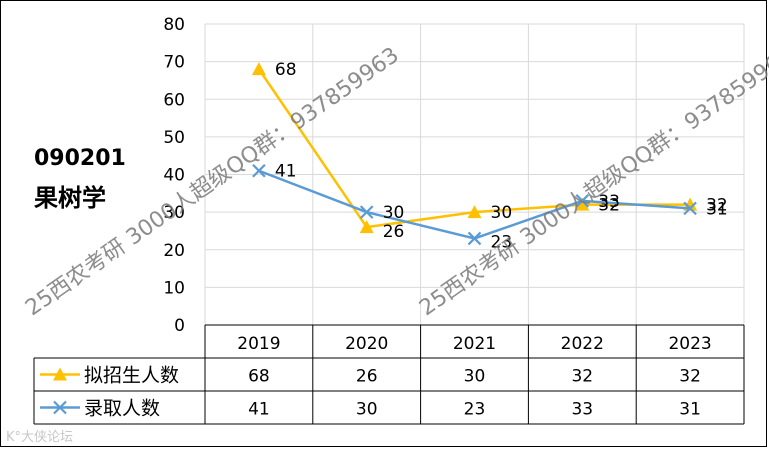 This screenshot has height=449, width=769. Describe the element at coordinates (366, 344) in the screenshot. I see `x-tick-label-2020: 2020` at that location.